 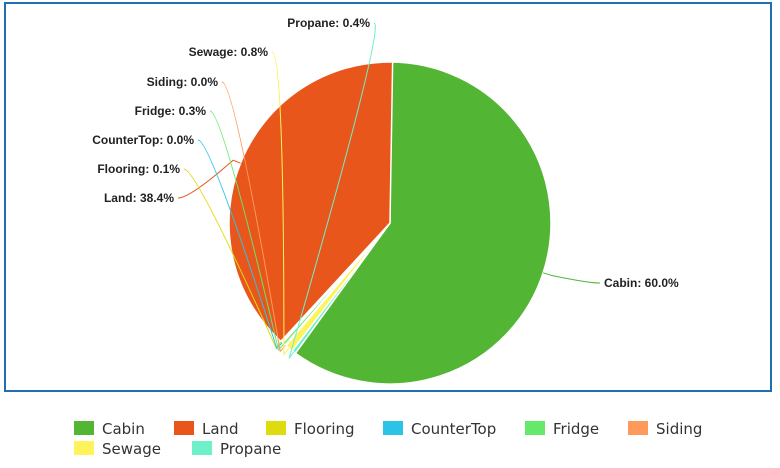 What do you see at coordinates (324, 429) in the screenshot?
I see `legend-label: Flooring` at bounding box center [324, 429].